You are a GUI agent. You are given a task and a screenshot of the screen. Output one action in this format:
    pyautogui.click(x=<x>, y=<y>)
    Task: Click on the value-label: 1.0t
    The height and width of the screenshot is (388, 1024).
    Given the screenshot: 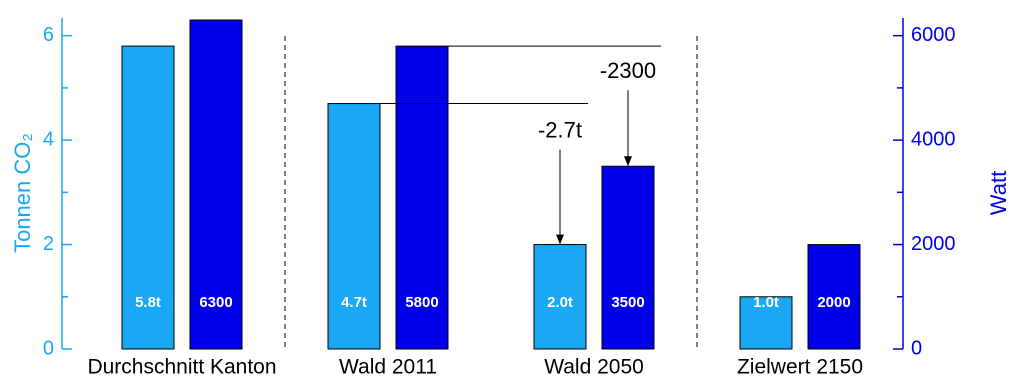 What is the action you would take?
    pyautogui.click(x=766, y=302)
    